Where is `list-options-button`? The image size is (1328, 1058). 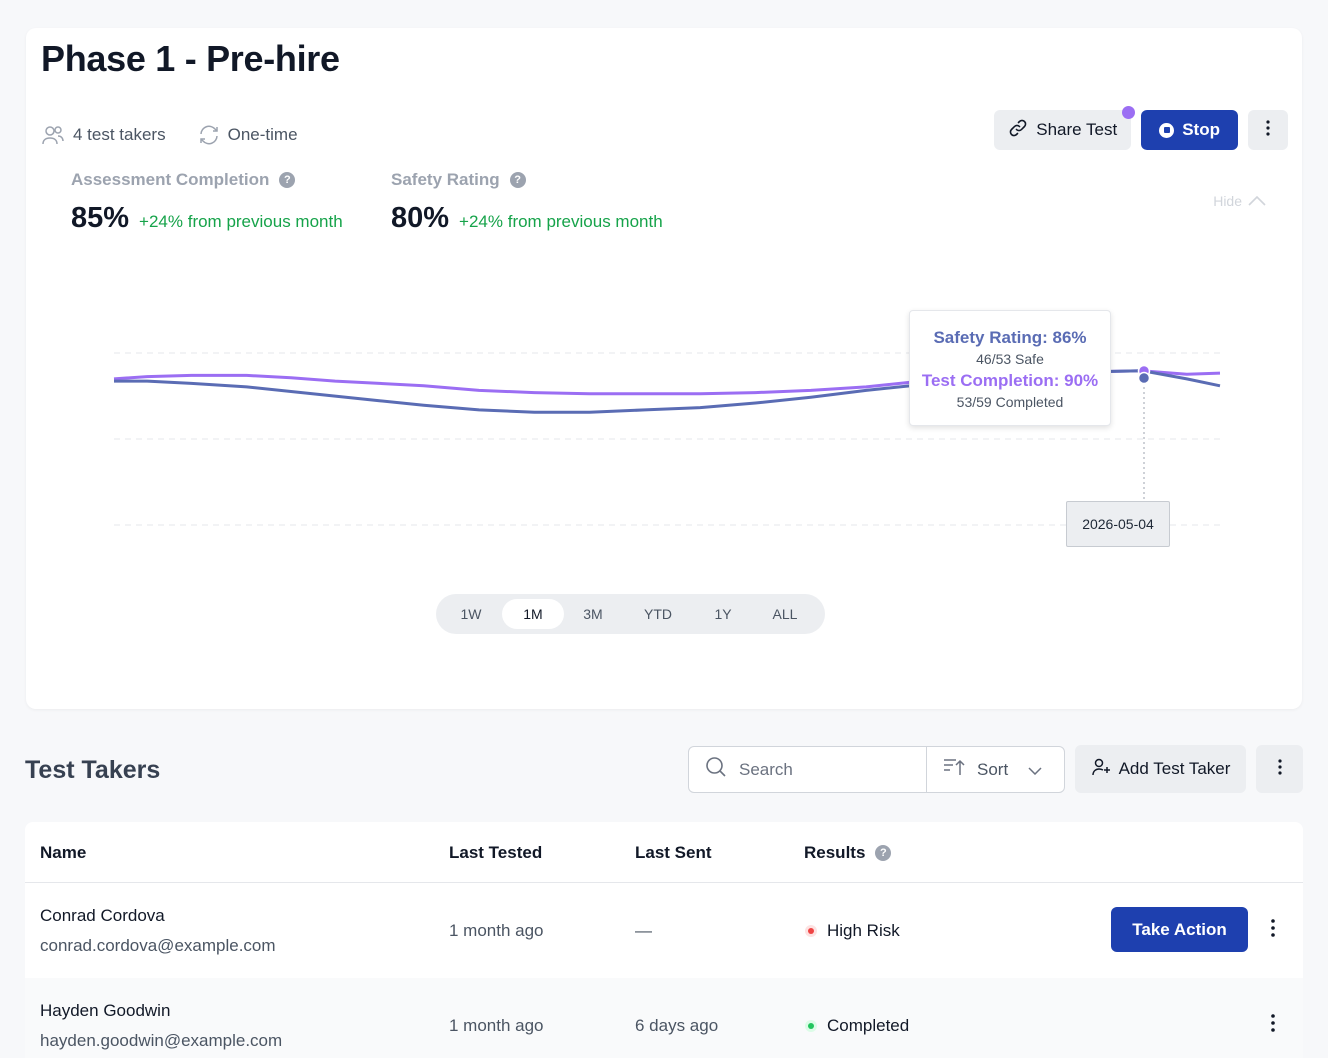
list-options-button is located at coordinates (1279, 769).